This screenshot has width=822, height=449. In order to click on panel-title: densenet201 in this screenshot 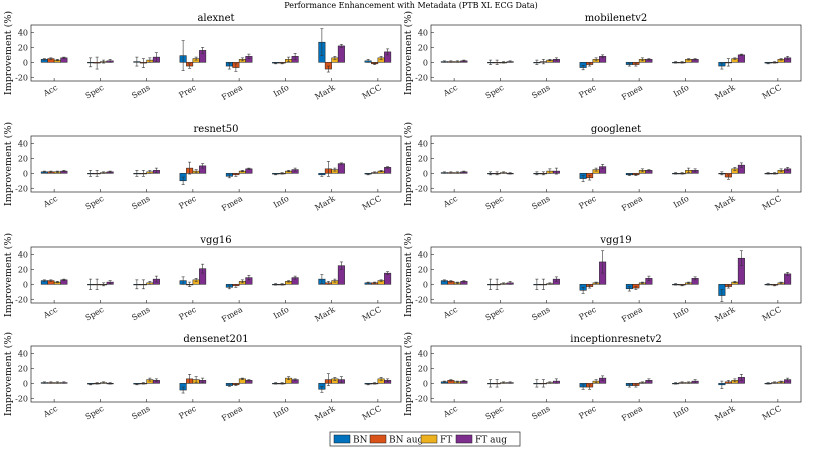, I will do `click(215, 339)`.